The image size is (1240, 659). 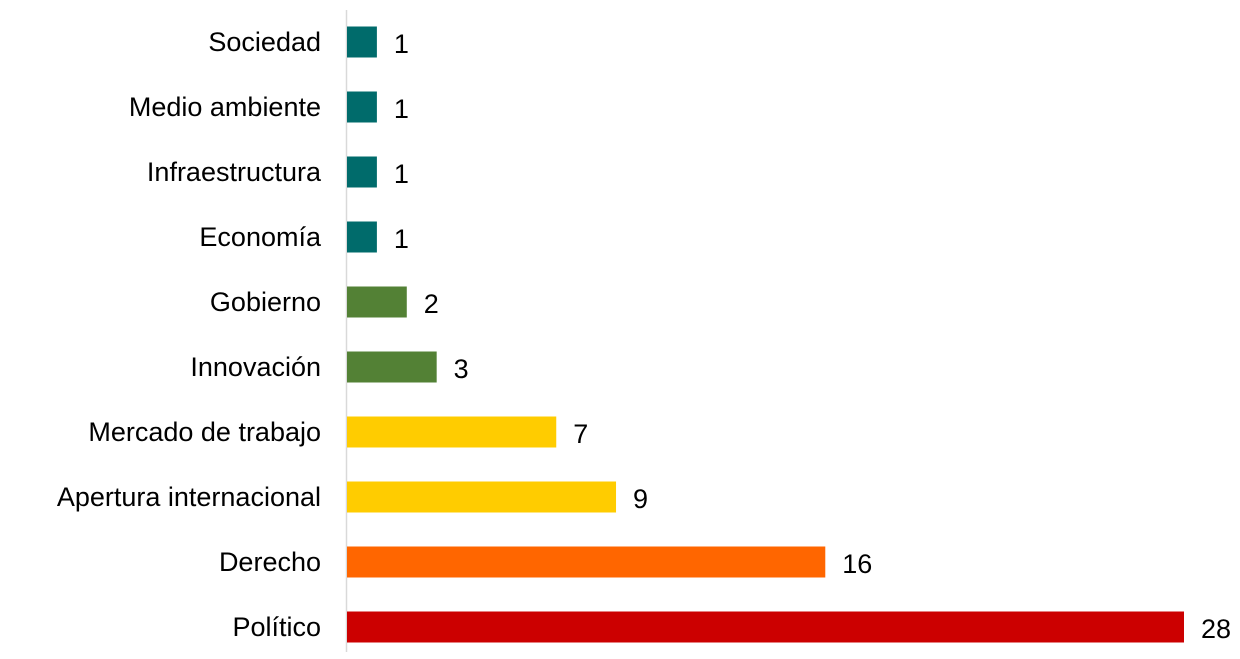 What do you see at coordinates (401, 44) in the screenshot?
I see `value-label-0: 1` at bounding box center [401, 44].